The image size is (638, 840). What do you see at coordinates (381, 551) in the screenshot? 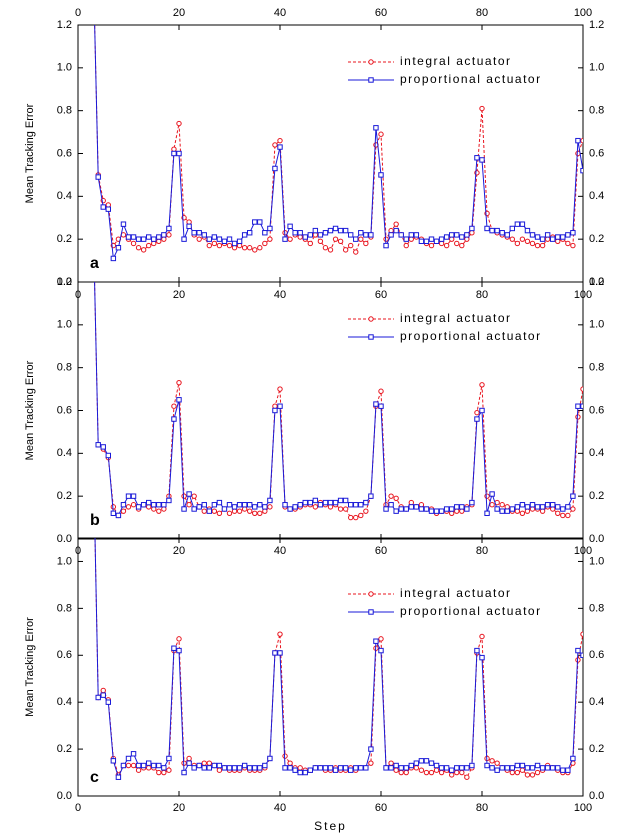
I see `x-top-tick-label: 60` at bounding box center [381, 551].